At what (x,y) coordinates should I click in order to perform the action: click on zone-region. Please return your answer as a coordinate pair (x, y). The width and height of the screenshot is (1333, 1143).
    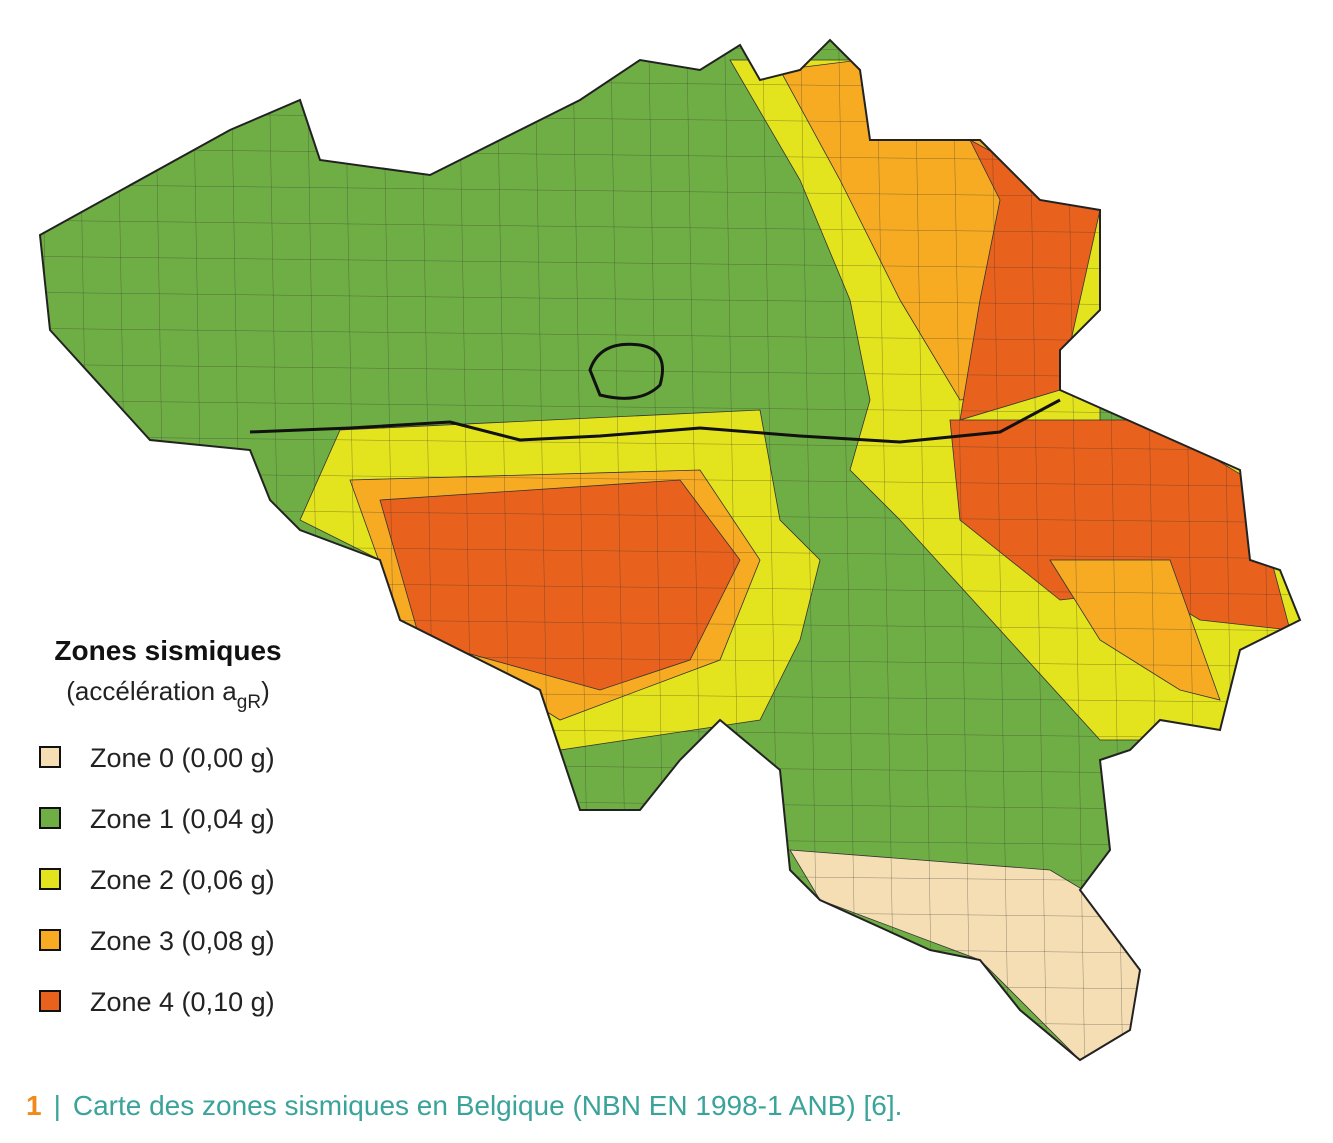
    Looking at the image, I should click on (1135, 630).